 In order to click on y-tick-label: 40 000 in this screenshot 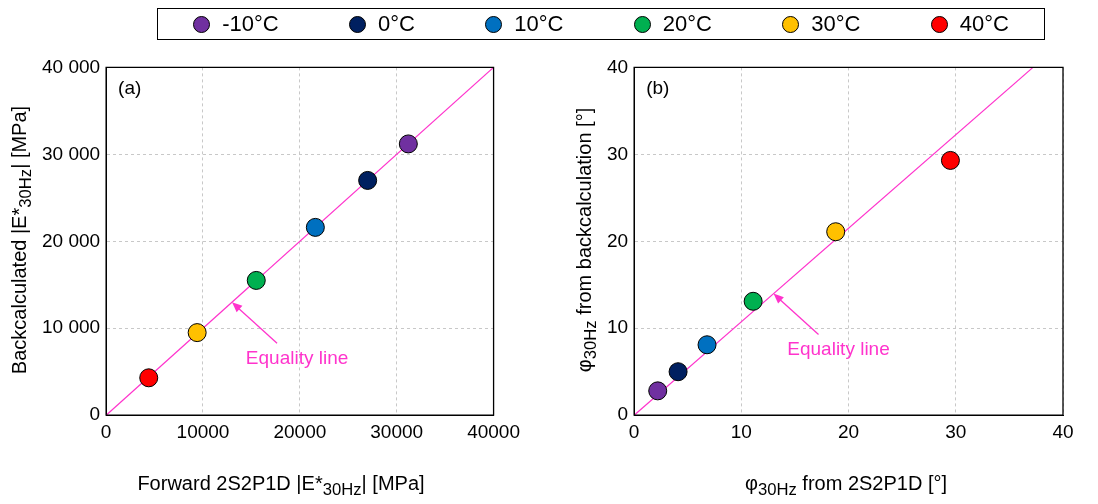, I will do `click(71, 66)`.